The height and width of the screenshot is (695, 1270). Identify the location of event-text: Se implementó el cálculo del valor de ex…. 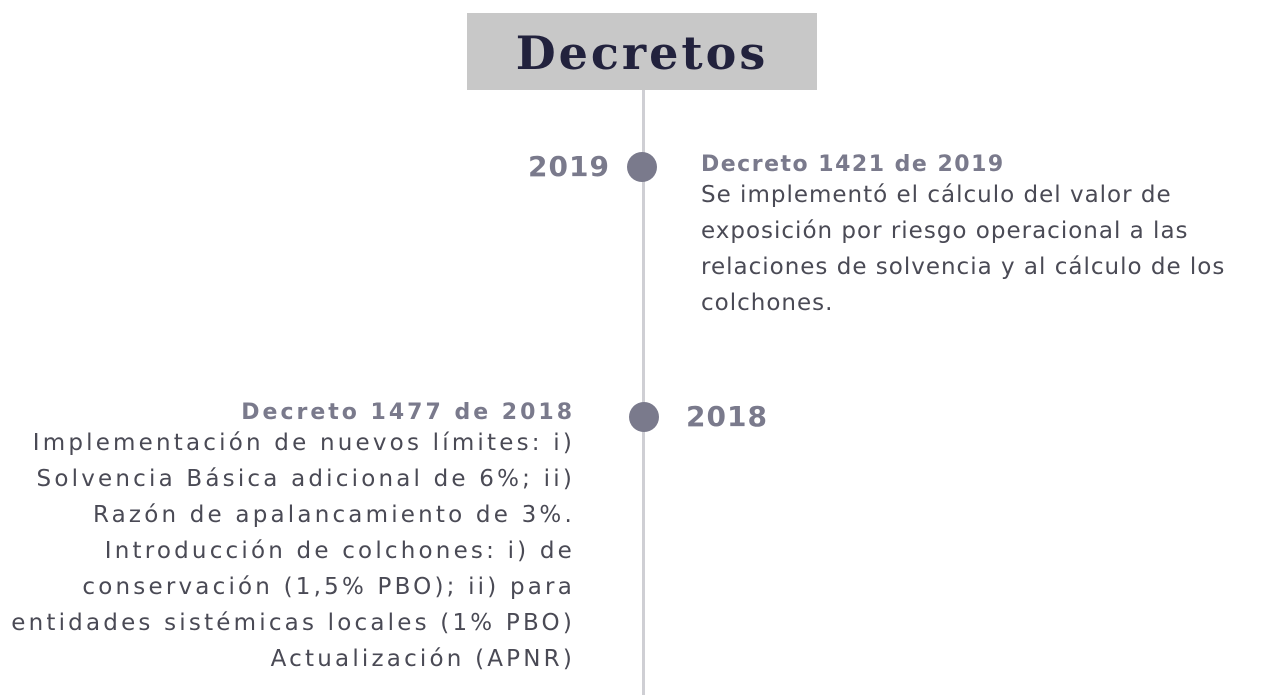
(963, 249).